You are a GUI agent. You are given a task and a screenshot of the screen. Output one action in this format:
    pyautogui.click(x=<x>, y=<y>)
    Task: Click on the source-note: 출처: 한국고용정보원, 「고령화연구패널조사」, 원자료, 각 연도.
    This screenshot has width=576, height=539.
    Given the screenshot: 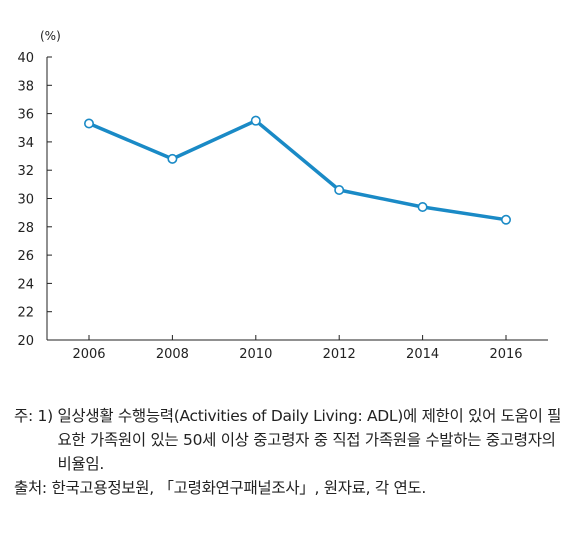 What is the action you would take?
    pyautogui.click(x=292, y=488)
    